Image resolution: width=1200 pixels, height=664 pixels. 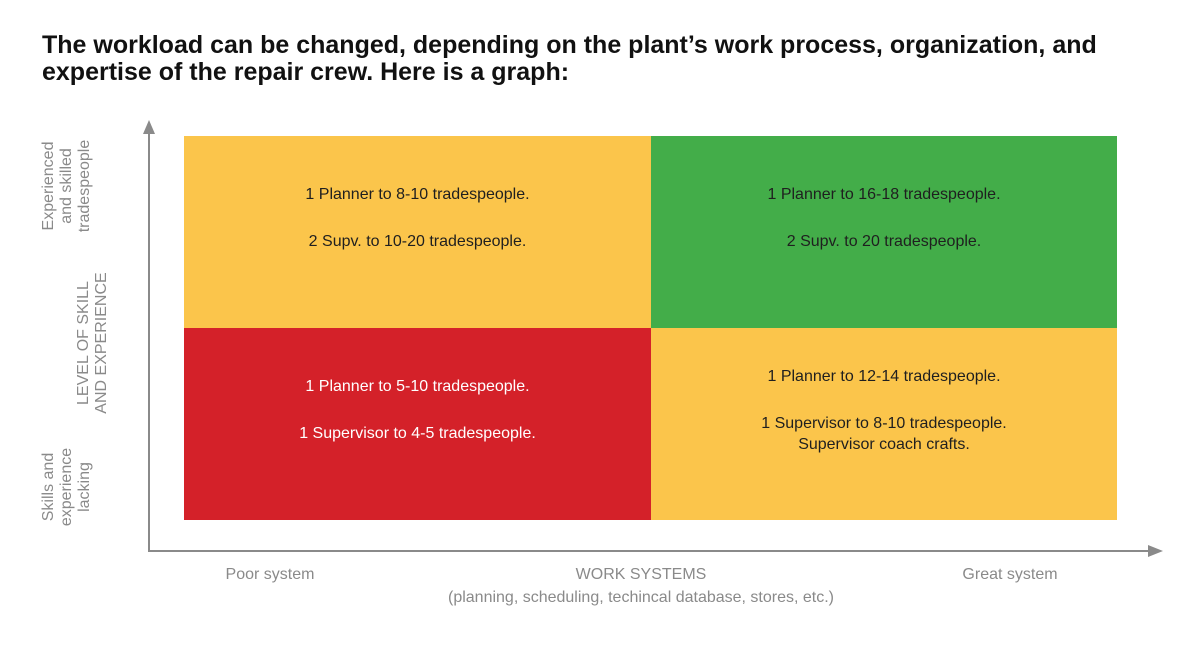 What do you see at coordinates (83, 343) in the screenshot?
I see `y-axis-title-line-1: LEVEL OF SKILL` at bounding box center [83, 343].